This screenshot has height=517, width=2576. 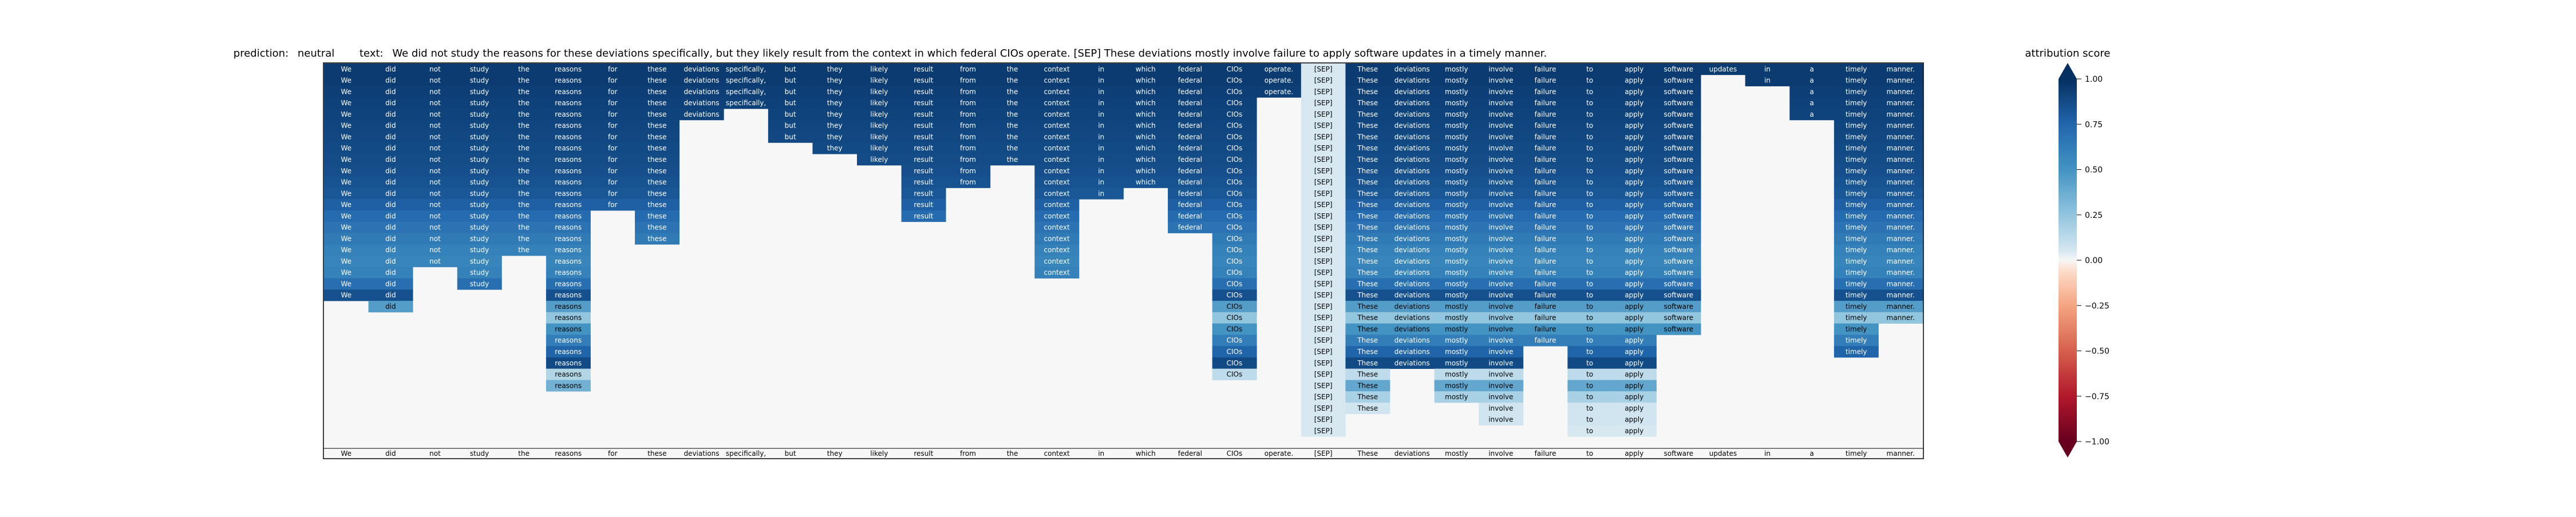 I want to click on cell-token-label: not, so click(x=435, y=238).